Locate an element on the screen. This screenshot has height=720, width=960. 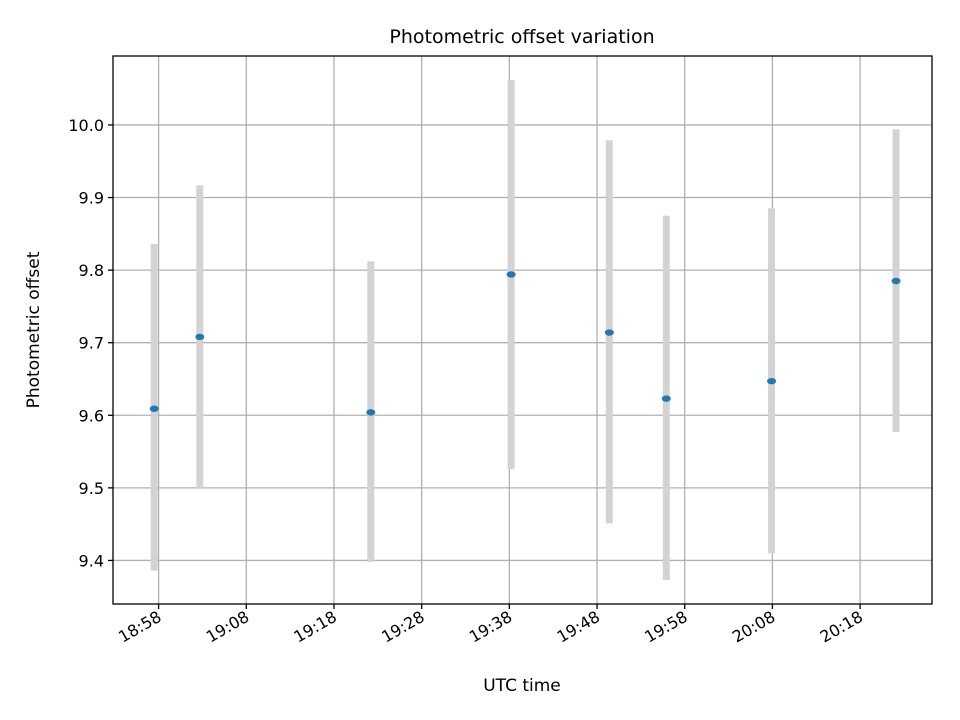
x-tick-label: 19:38 is located at coordinates (490, 627).